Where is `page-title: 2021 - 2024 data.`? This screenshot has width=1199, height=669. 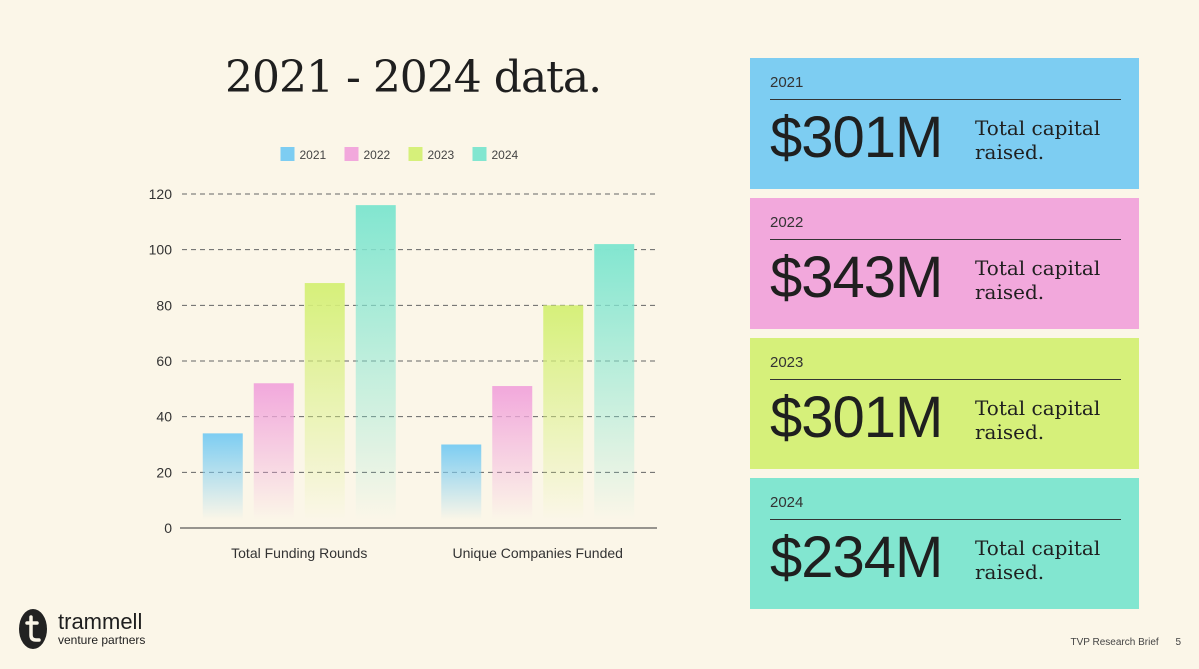
page-title: 2021 - 2024 data. is located at coordinates (413, 77).